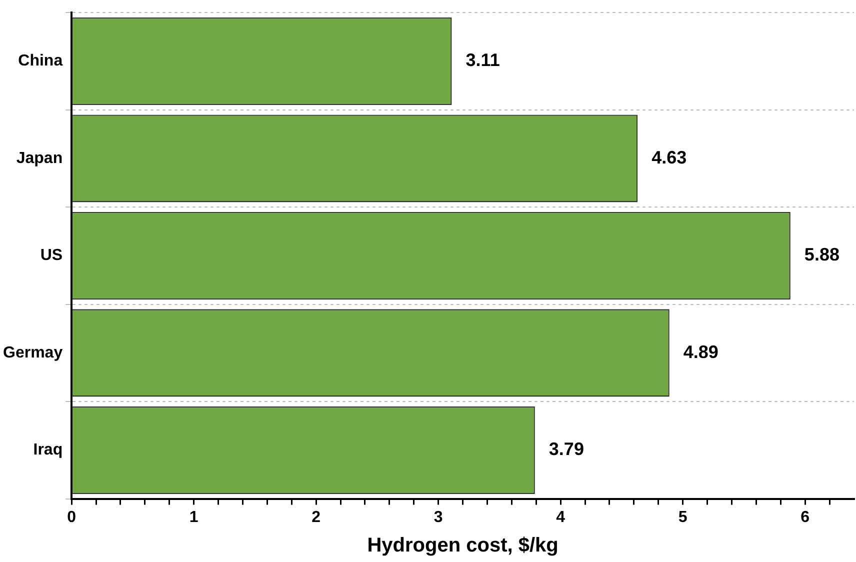 Image resolution: width=856 pixels, height=562 pixels. What do you see at coordinates (683, 517) in the screenshot?
I see `x-tick-label: 5` at bounding box center [683, 517].